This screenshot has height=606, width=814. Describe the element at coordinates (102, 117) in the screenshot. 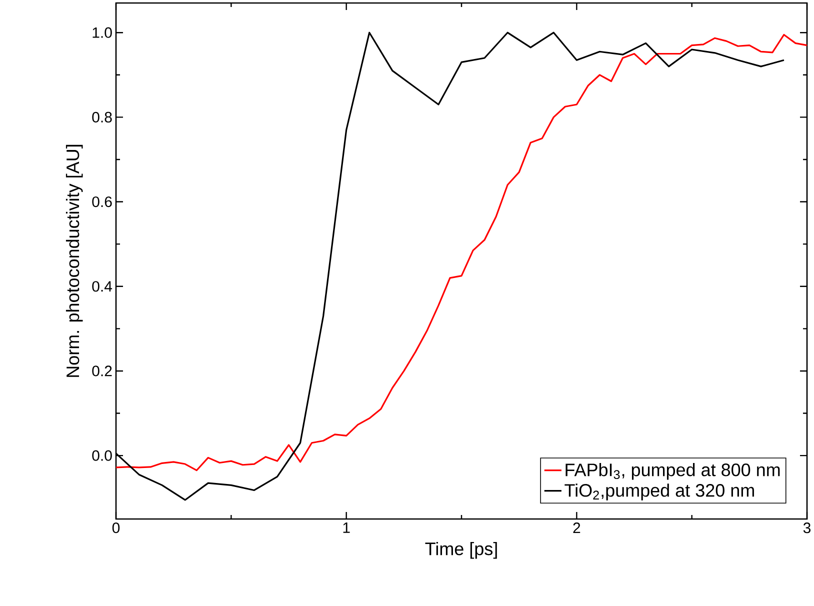

I see `y-tick-label: 0.8` at that location.